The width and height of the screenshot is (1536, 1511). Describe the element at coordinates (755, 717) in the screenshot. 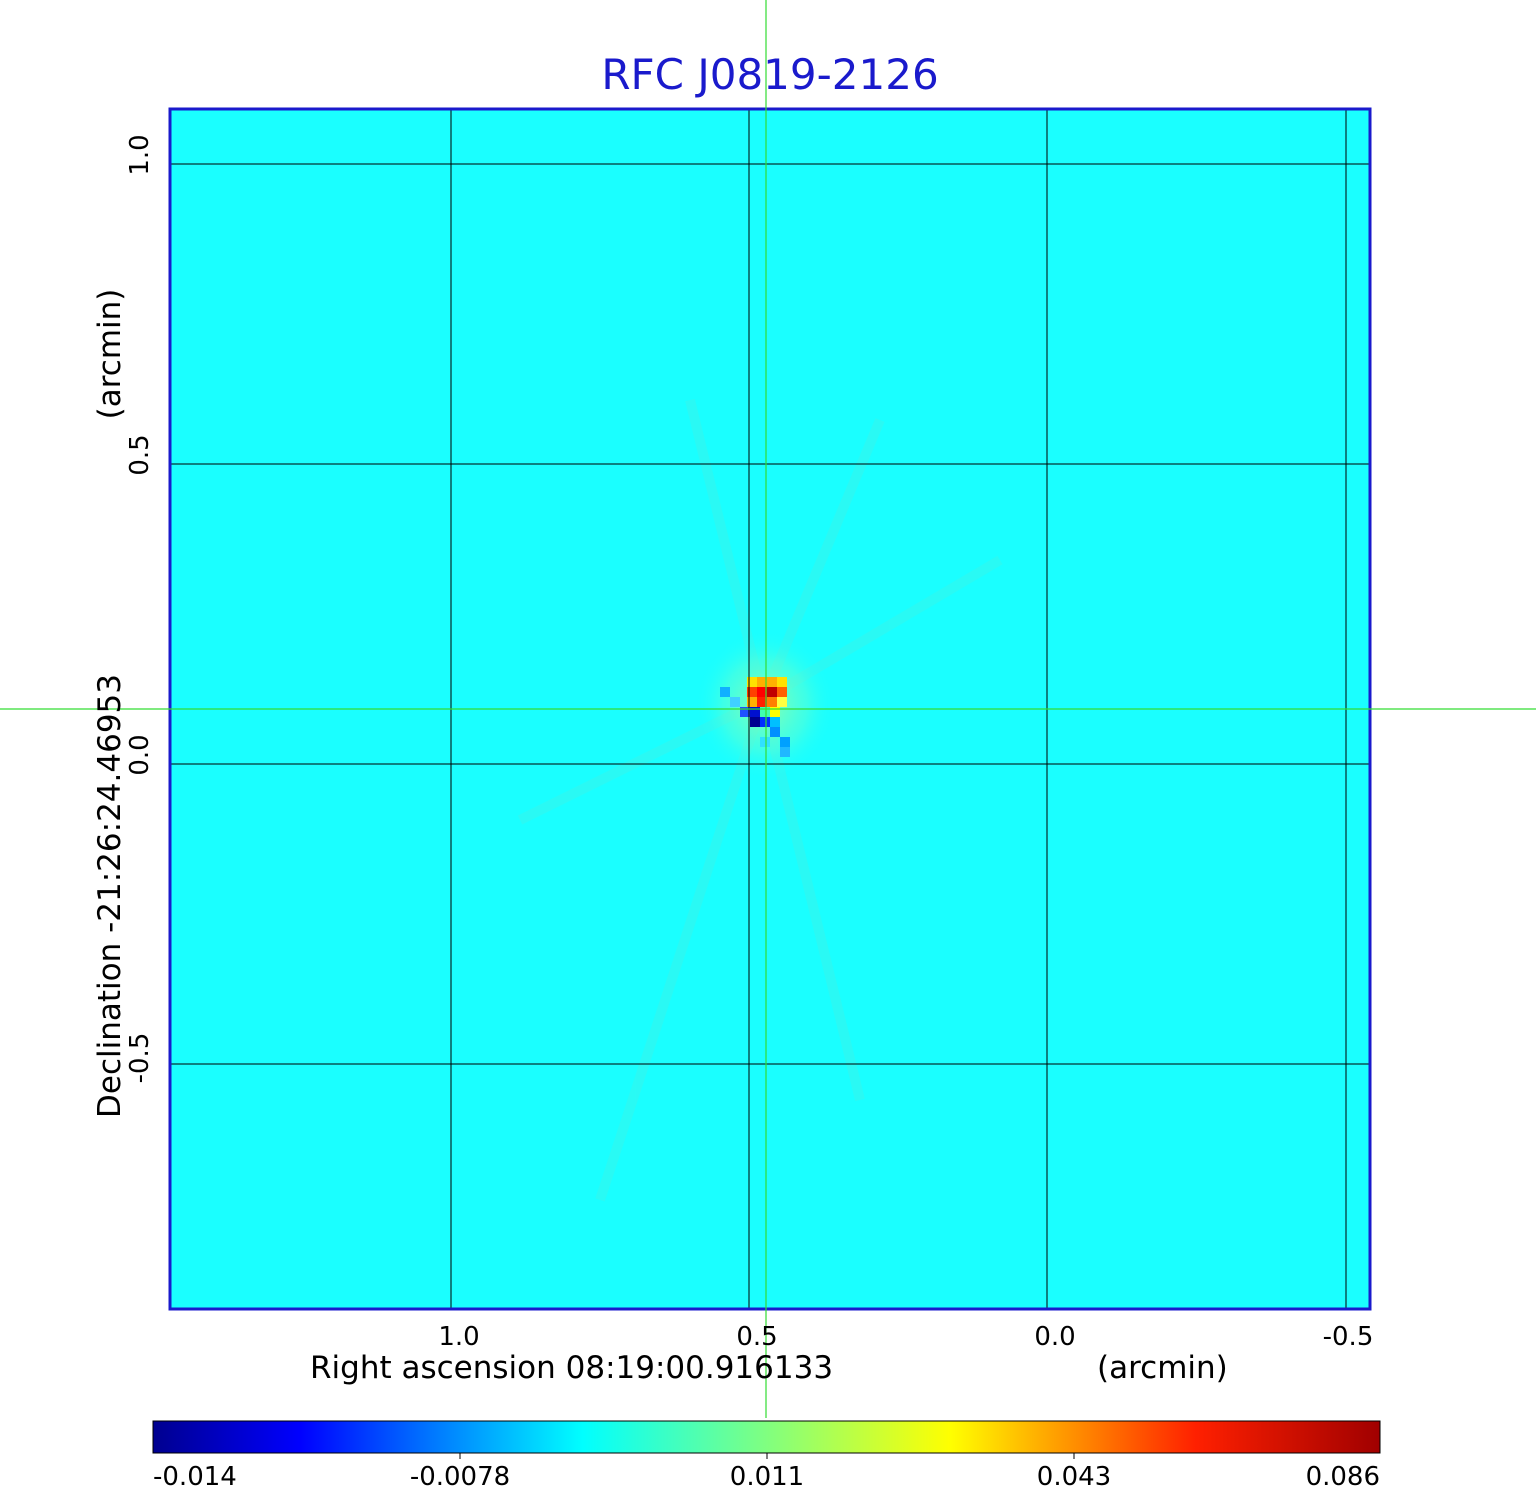

I see `source-pixels` at that location.